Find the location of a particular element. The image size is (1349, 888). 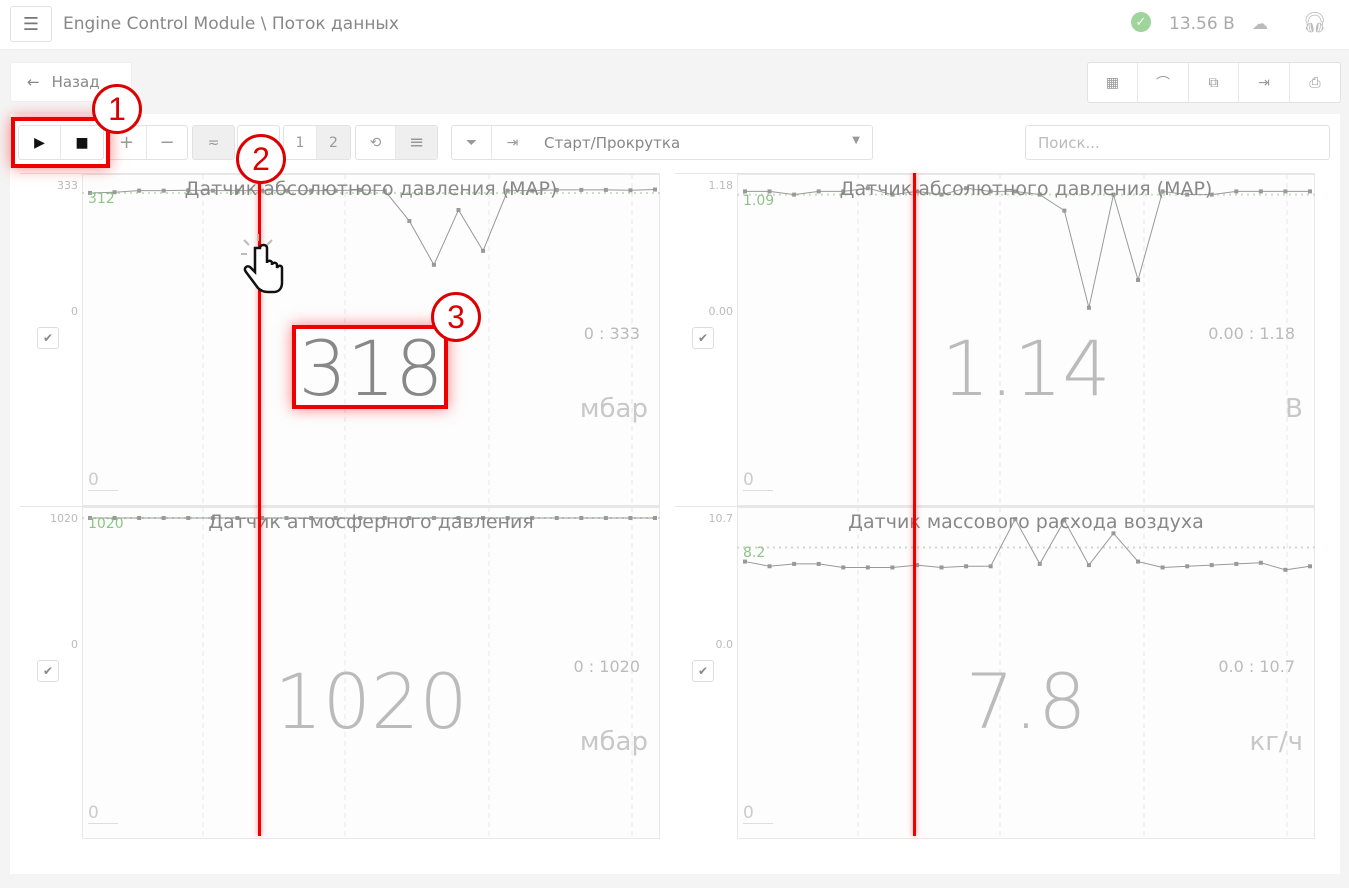

mode-select-value: Старт/Прокрутка is located at coordinates (612, 143).